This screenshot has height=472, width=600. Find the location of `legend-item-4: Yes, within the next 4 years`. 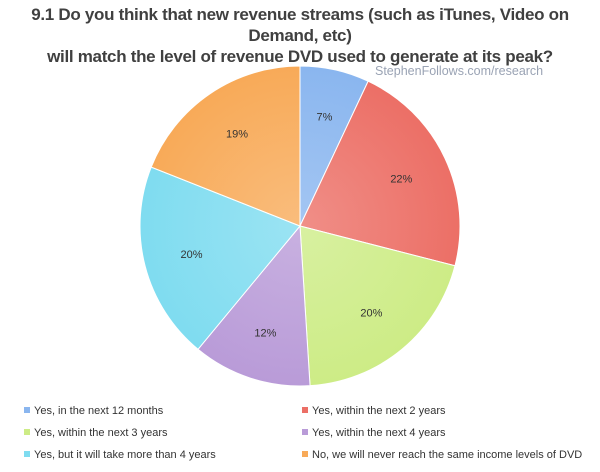

legend-item-4: Yes, within the next 4 years is located at coordinates (374, 433).